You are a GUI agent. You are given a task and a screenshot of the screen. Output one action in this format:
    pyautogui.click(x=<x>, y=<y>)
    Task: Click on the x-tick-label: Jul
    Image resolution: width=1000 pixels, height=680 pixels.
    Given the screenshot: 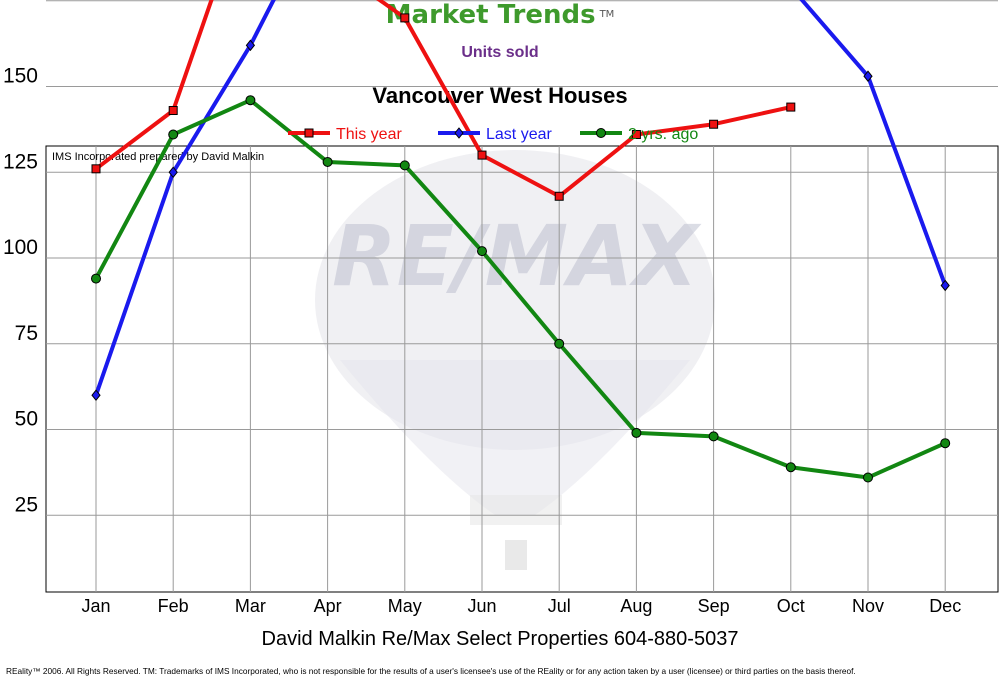 What is the action you would take?
    pyautogui.click(x=559, y=606)
    